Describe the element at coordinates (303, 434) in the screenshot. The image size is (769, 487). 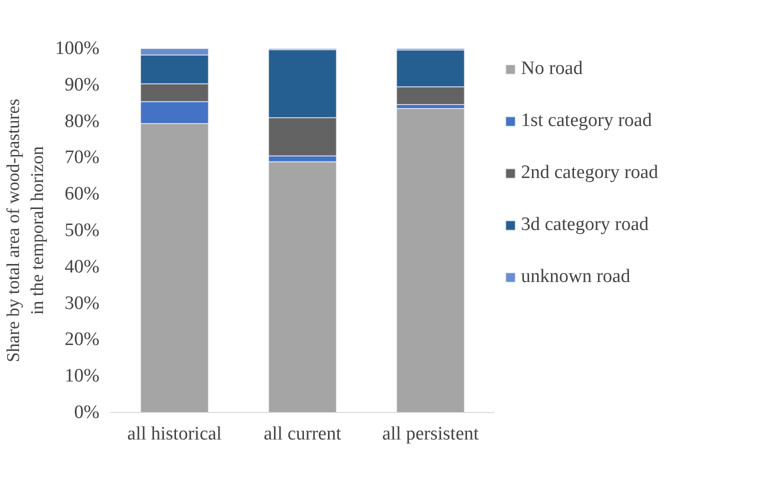
I see `x-tick-label: all current` at that location.